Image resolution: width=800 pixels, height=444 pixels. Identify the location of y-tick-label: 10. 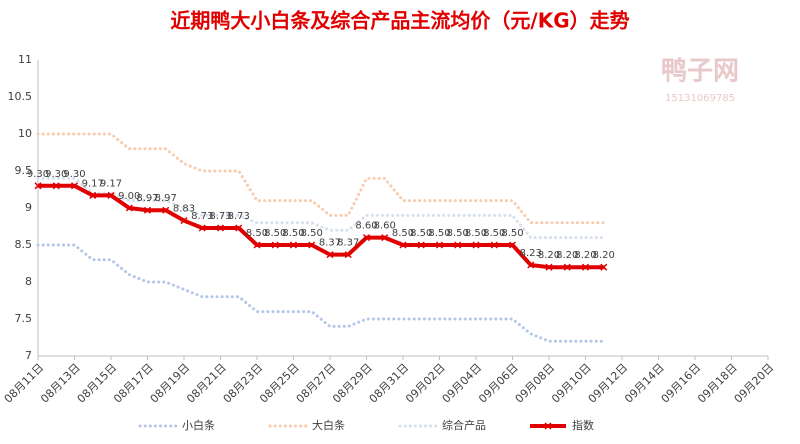
(25, 133).